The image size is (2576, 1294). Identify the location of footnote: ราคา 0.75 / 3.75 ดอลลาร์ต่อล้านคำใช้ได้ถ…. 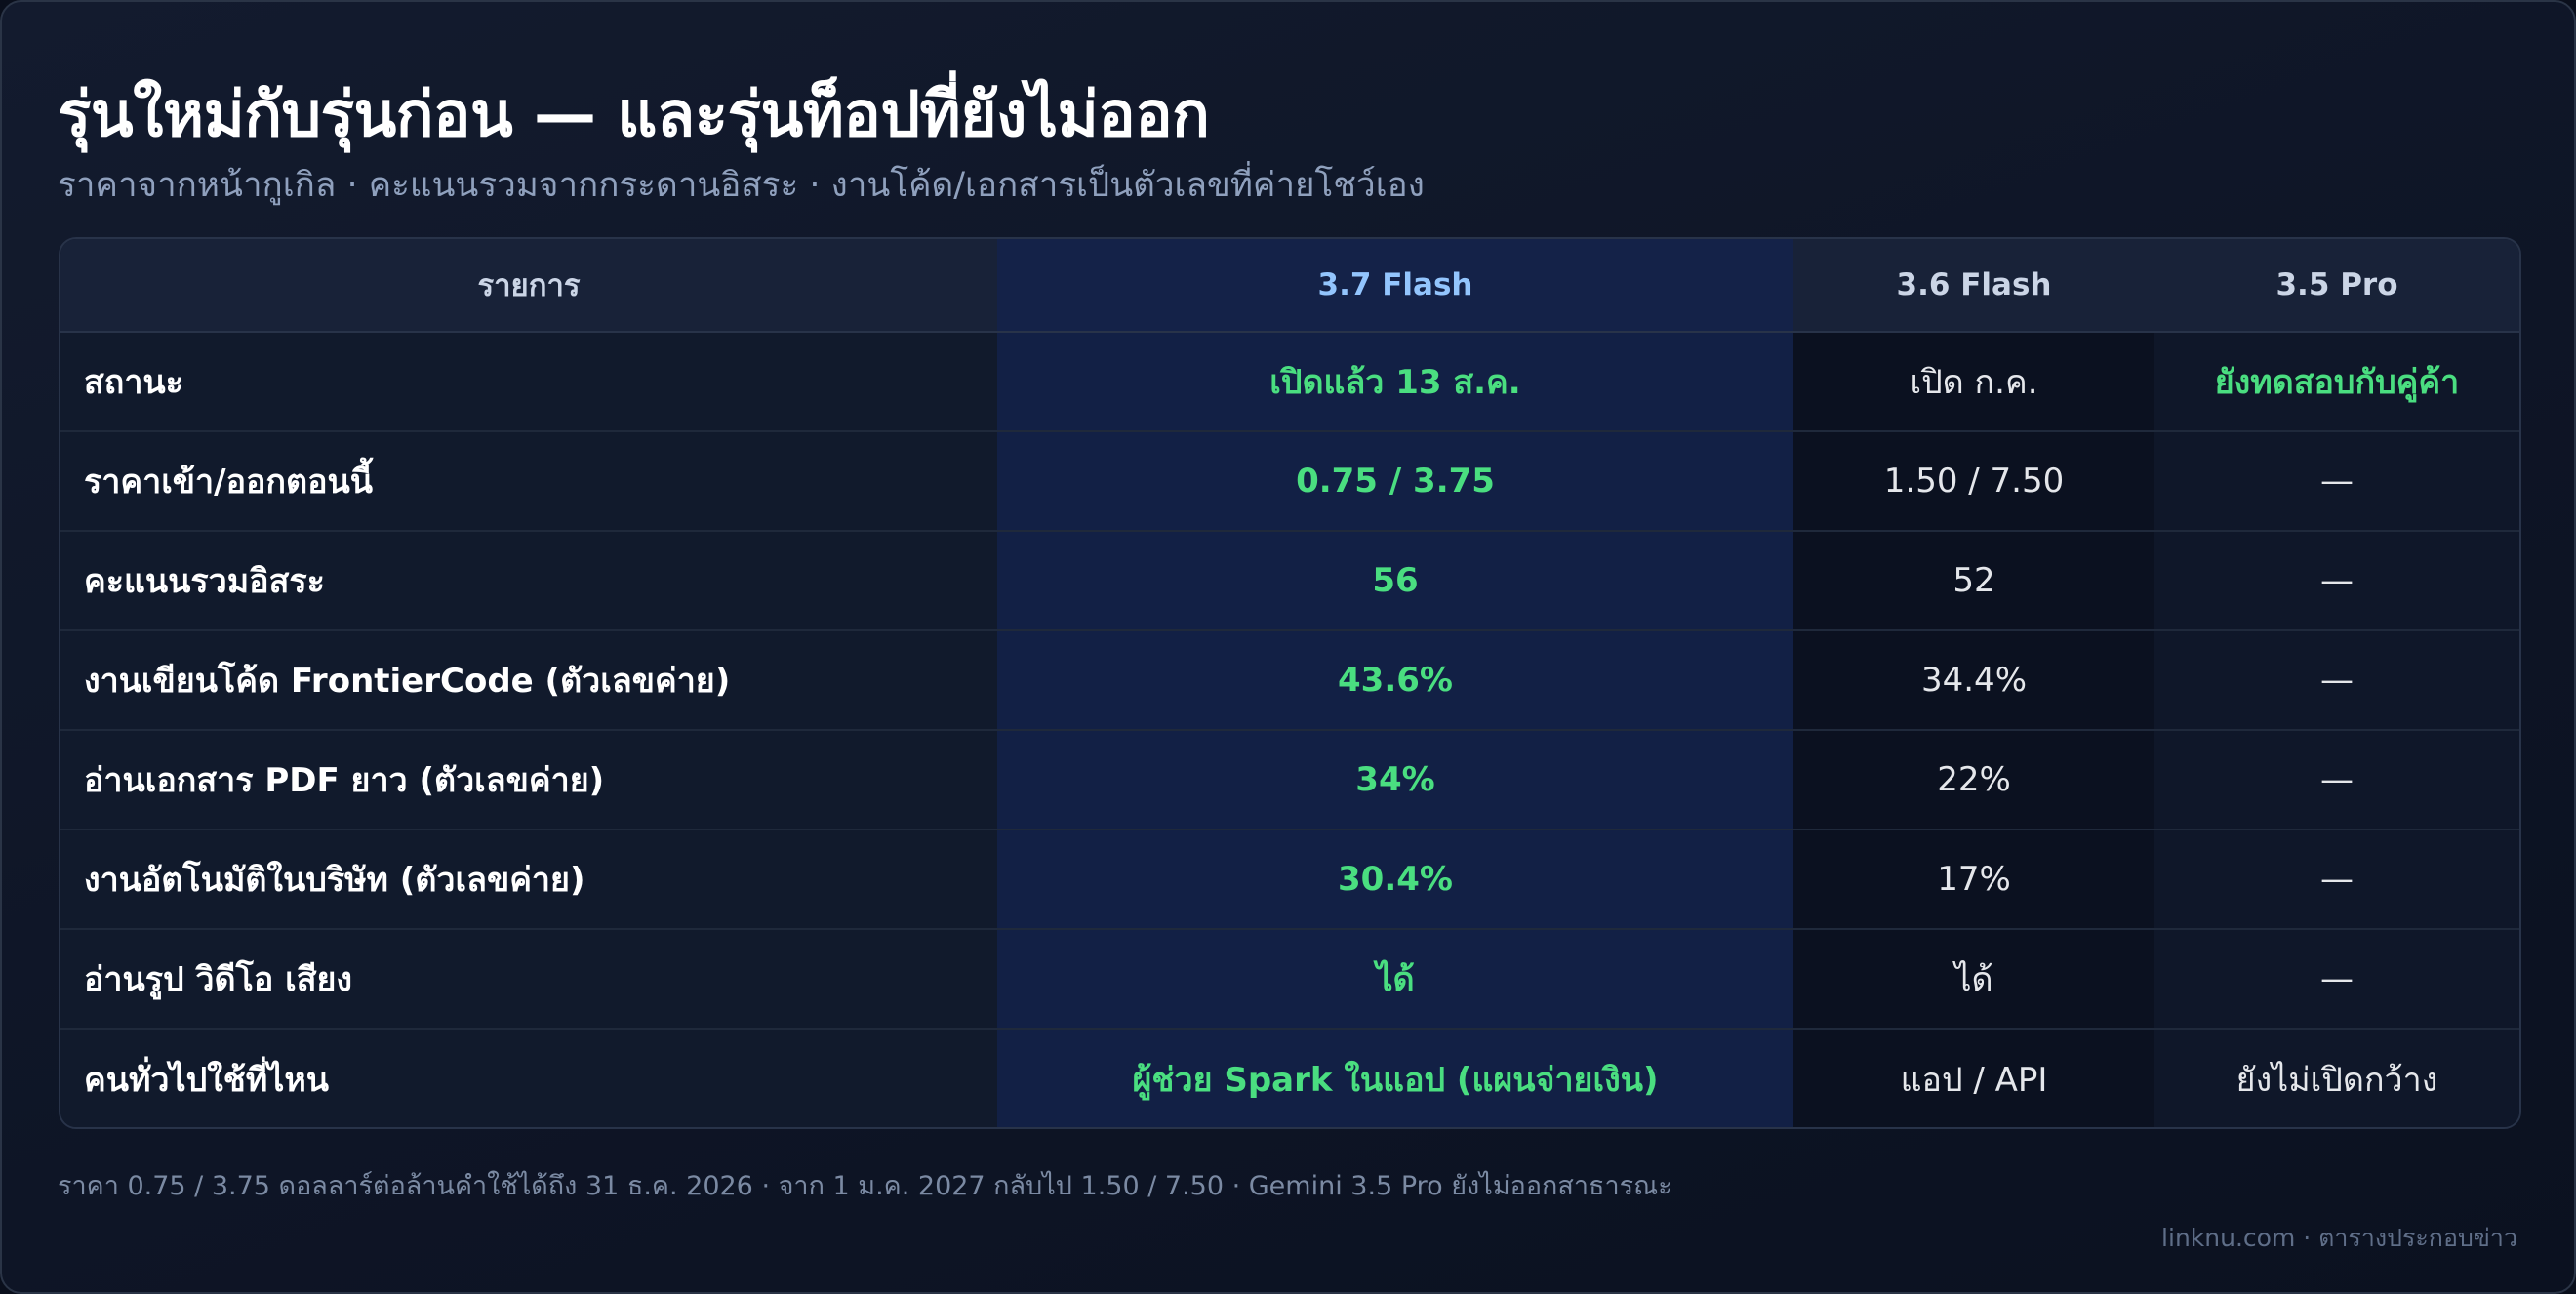
(865, 1186).